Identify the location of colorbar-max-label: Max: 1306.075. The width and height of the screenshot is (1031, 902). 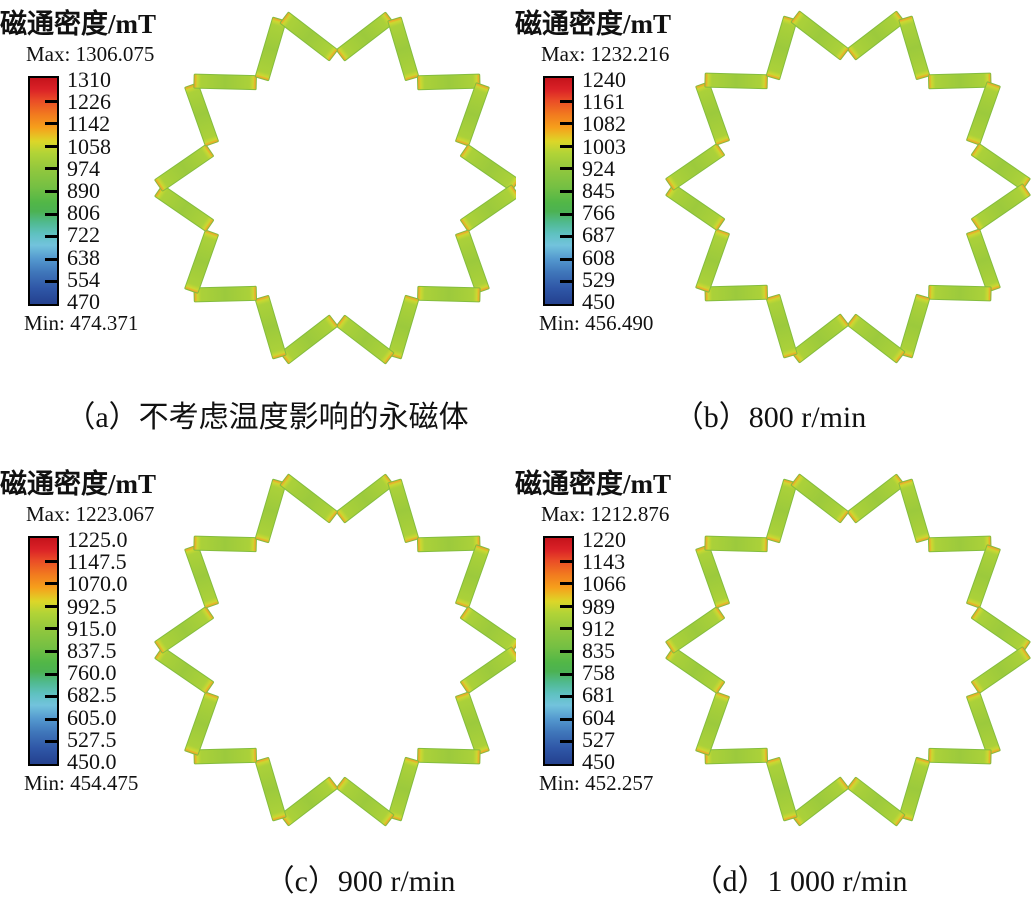
(90, 54).